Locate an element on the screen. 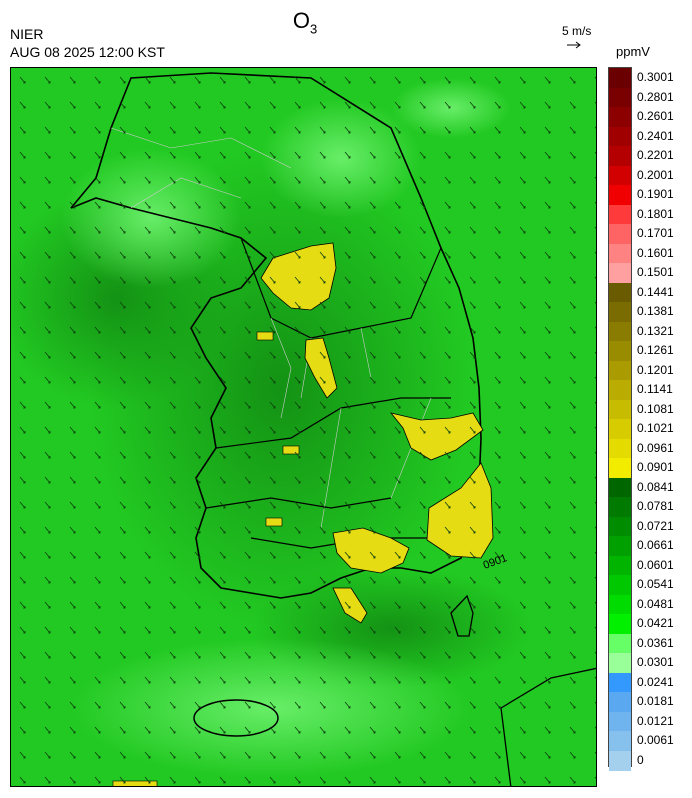 Image resolution: width=692 pixels, height=798 pixels. colorbar-tick-label: 0.0961 is located at coordinates (655, 447).